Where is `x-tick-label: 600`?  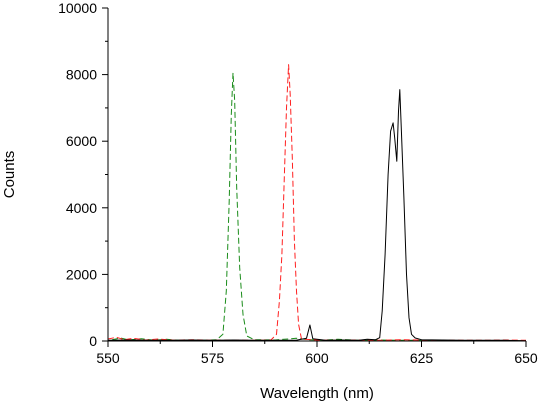
x-tick-label: 600 is located at coordinates (317, 358).